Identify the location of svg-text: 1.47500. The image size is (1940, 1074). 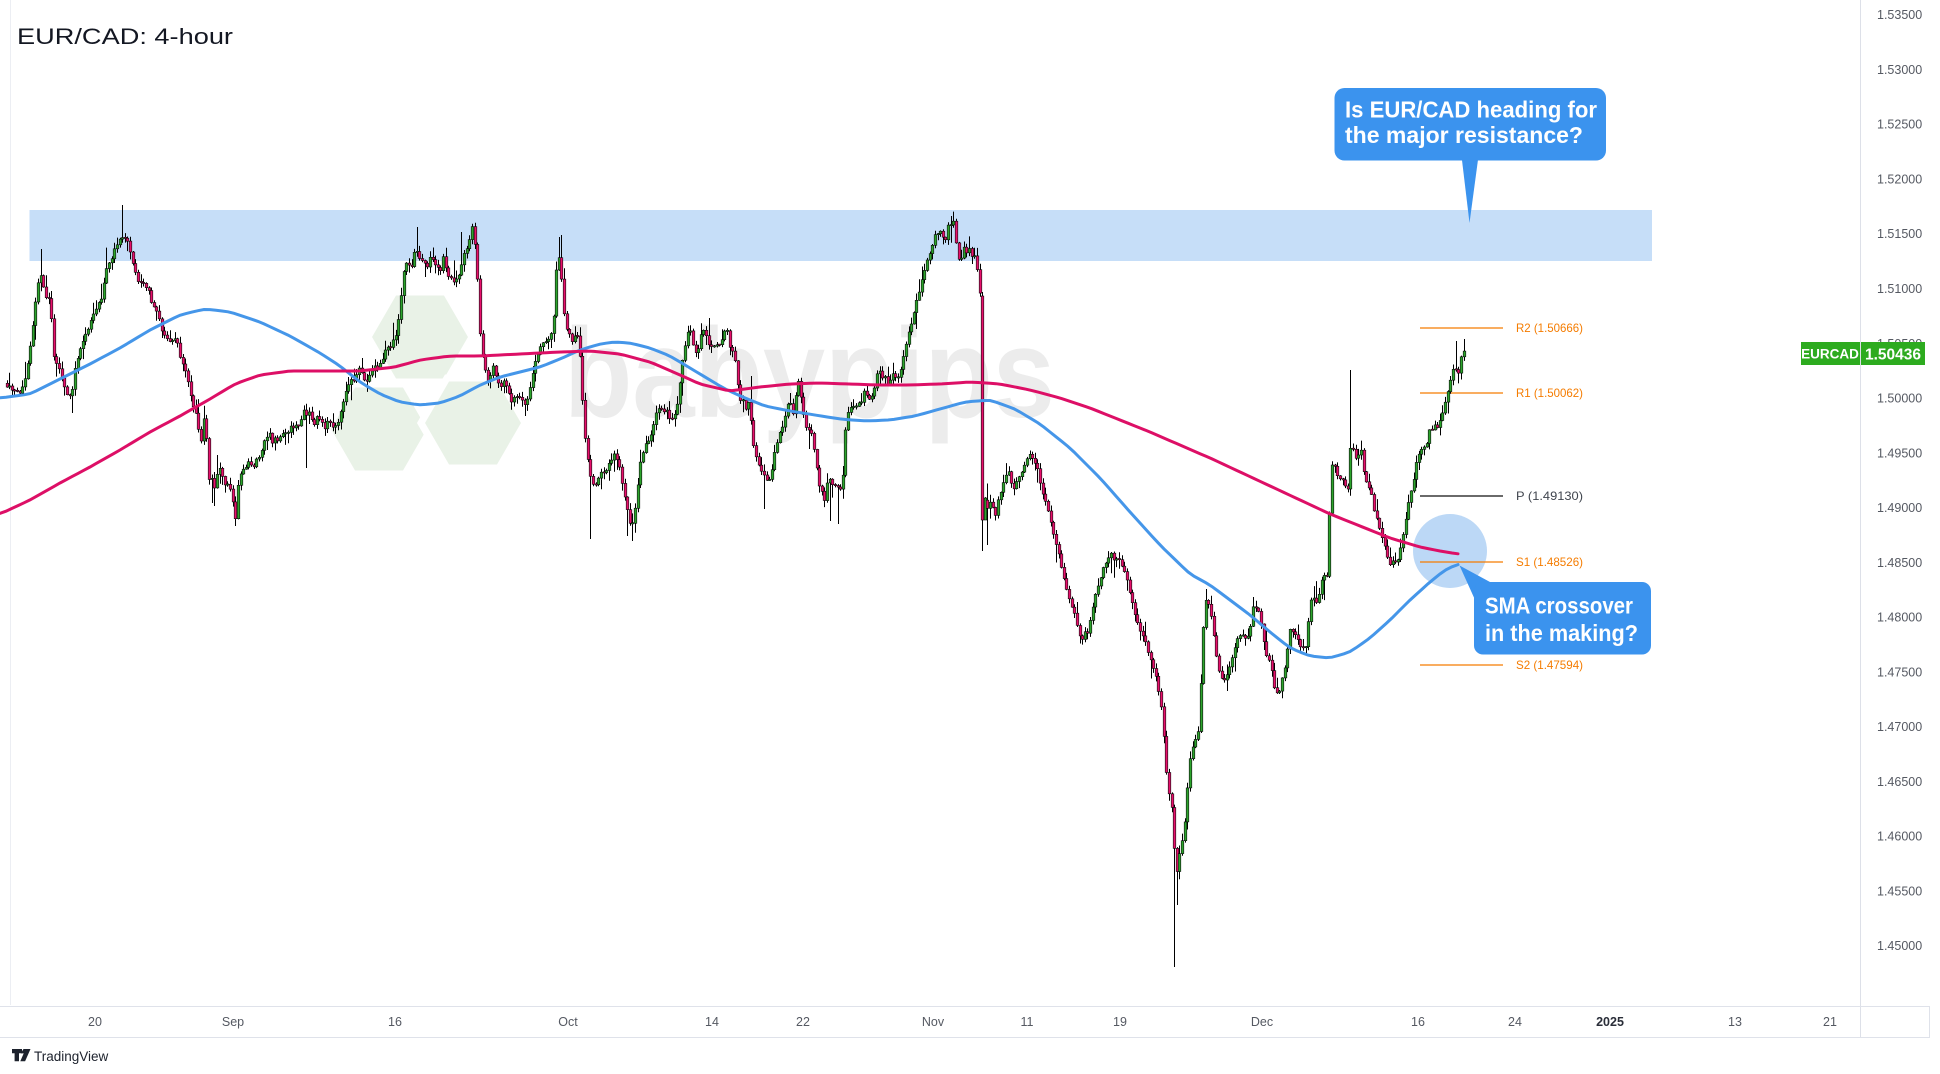
(1899, 672).